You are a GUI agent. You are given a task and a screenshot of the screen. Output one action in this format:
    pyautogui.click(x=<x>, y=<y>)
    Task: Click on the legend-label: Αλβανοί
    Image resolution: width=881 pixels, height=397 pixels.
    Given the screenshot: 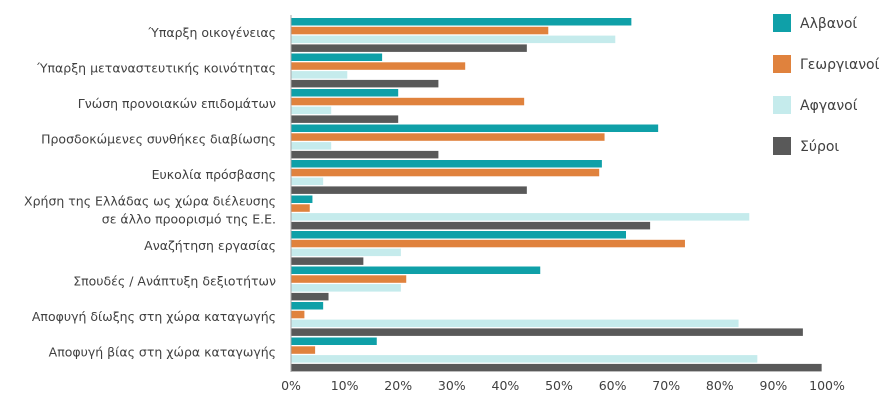 What is the action you would take?
    pyautogui.click(x=828, y=24)
    